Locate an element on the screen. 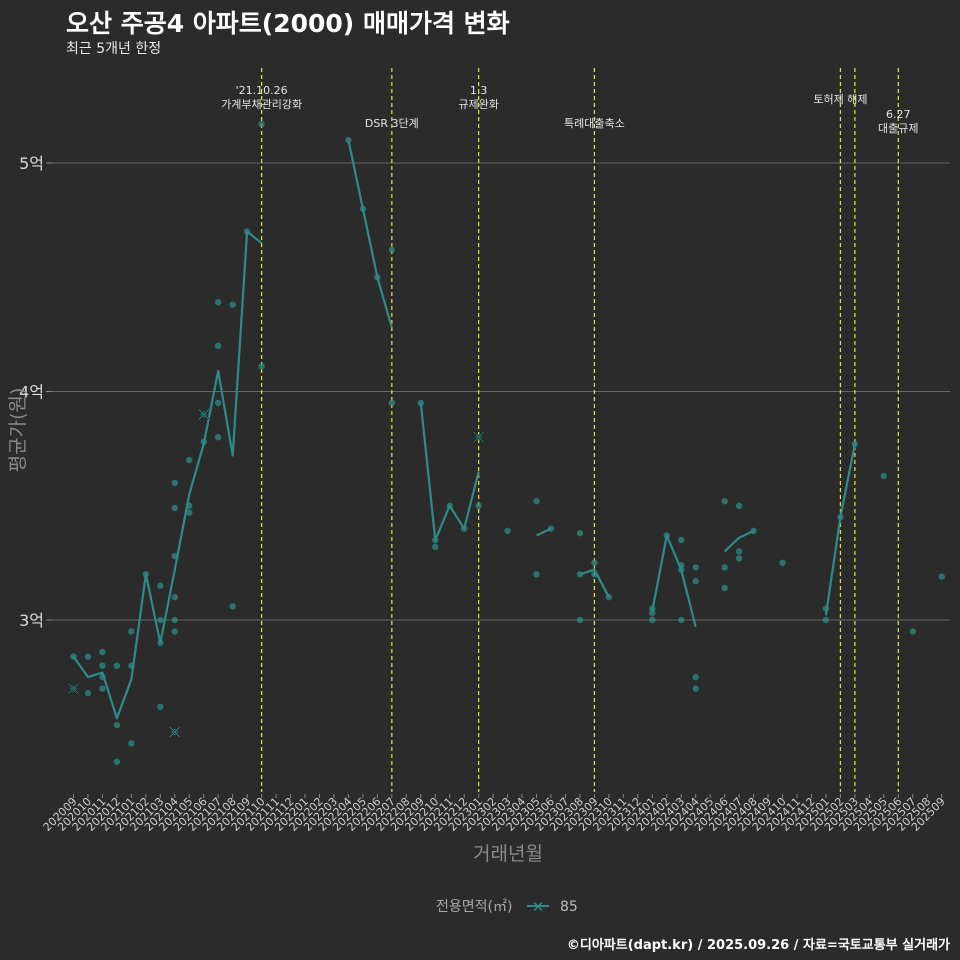 Image resolution: width=960 pixels, height=960 pixels. event-annotation: '21.10.26 is located at coordinates (262, 90).